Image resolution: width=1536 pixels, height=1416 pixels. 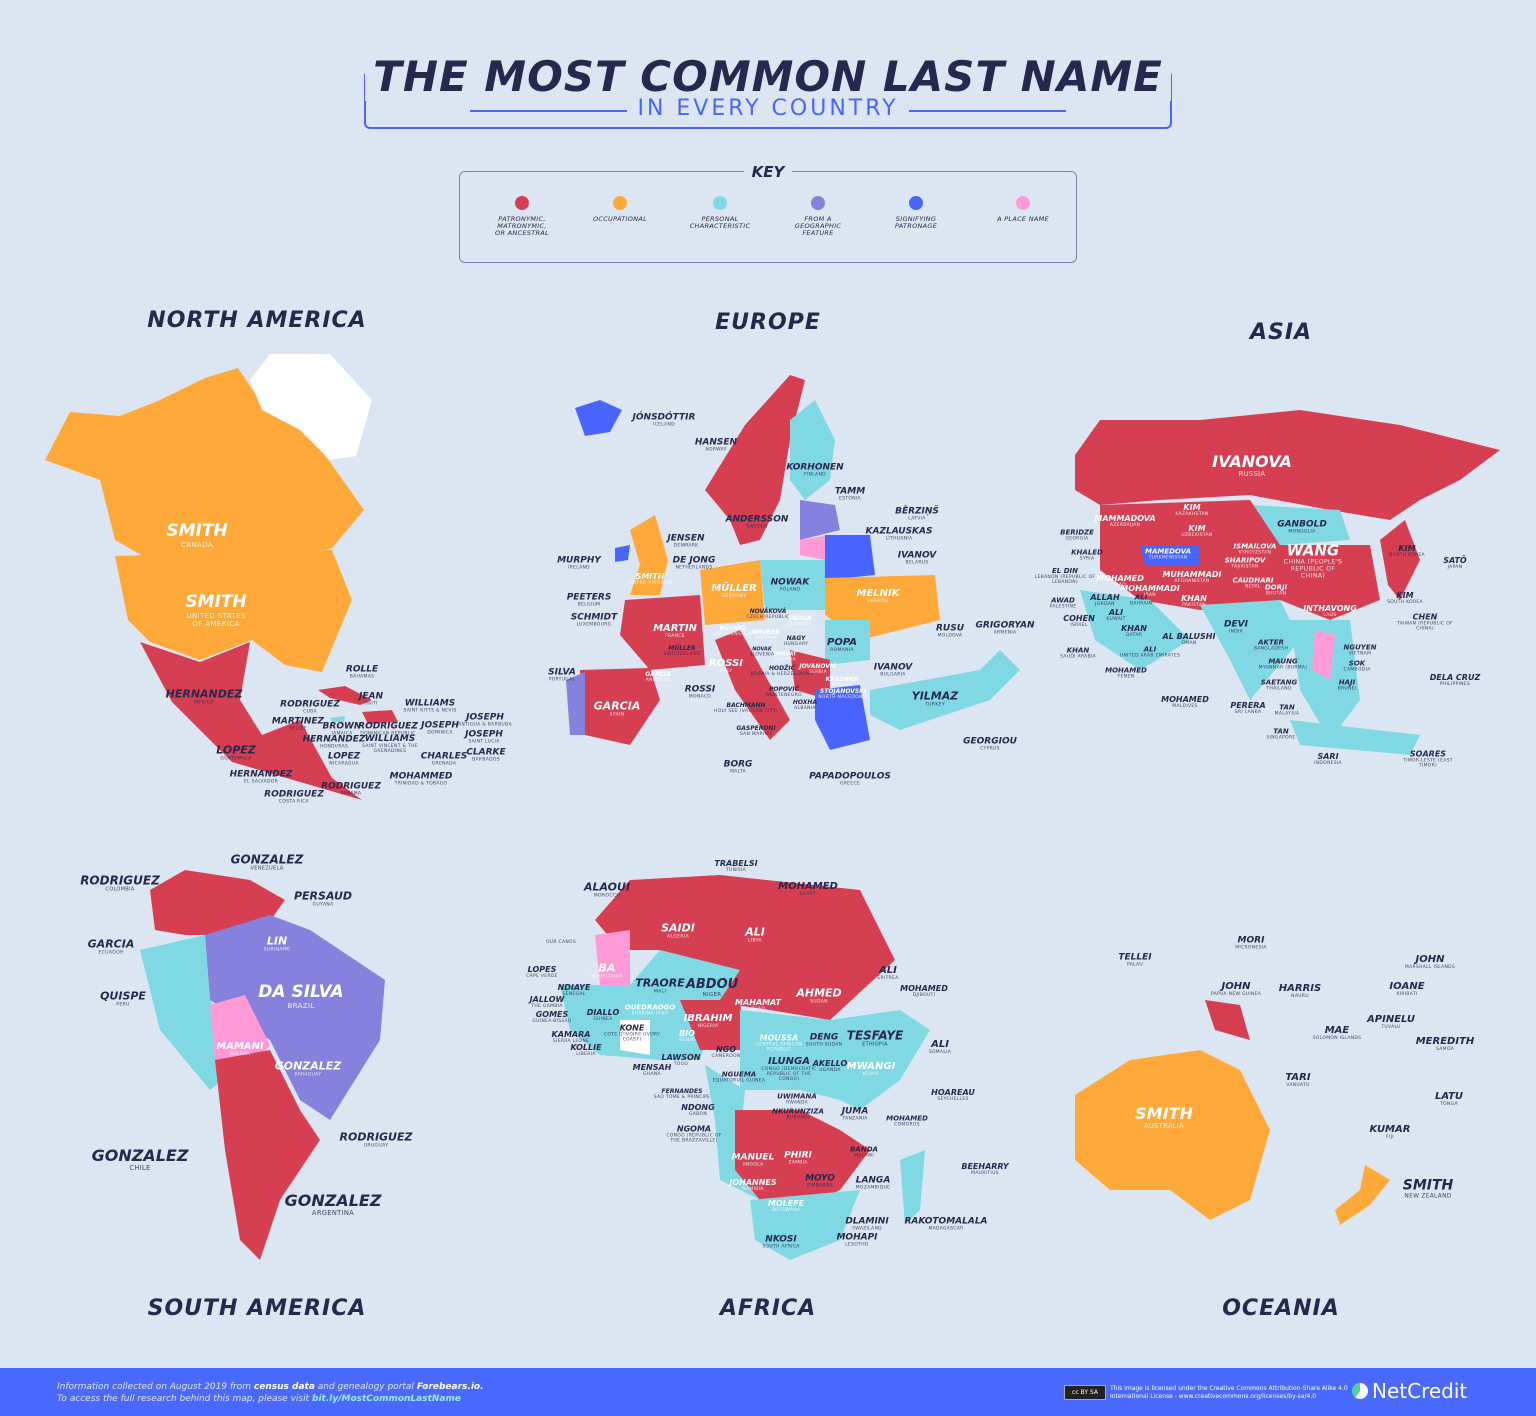 What do you see at coordinates (798, 1155) in the screenshot?
I see `surname: PHIRI` at bounding box center [798, 1155].